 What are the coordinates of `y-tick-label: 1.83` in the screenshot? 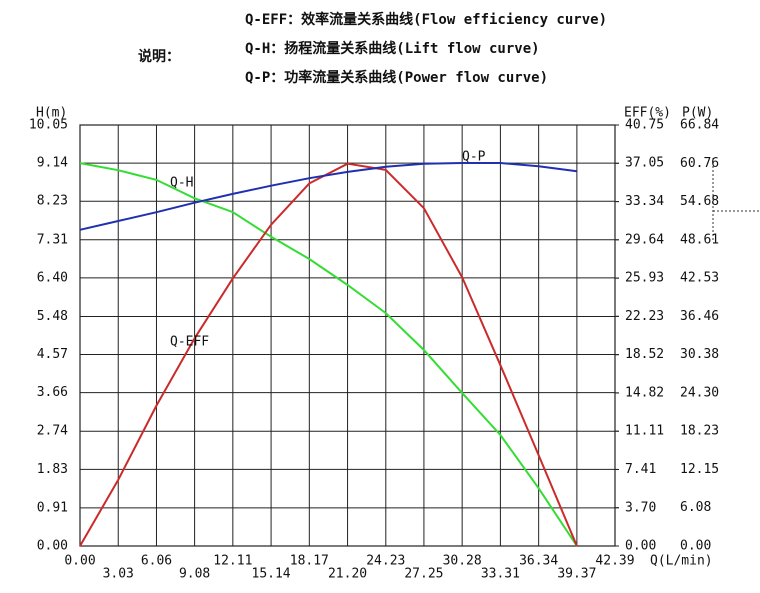 It's located at (52, 469).